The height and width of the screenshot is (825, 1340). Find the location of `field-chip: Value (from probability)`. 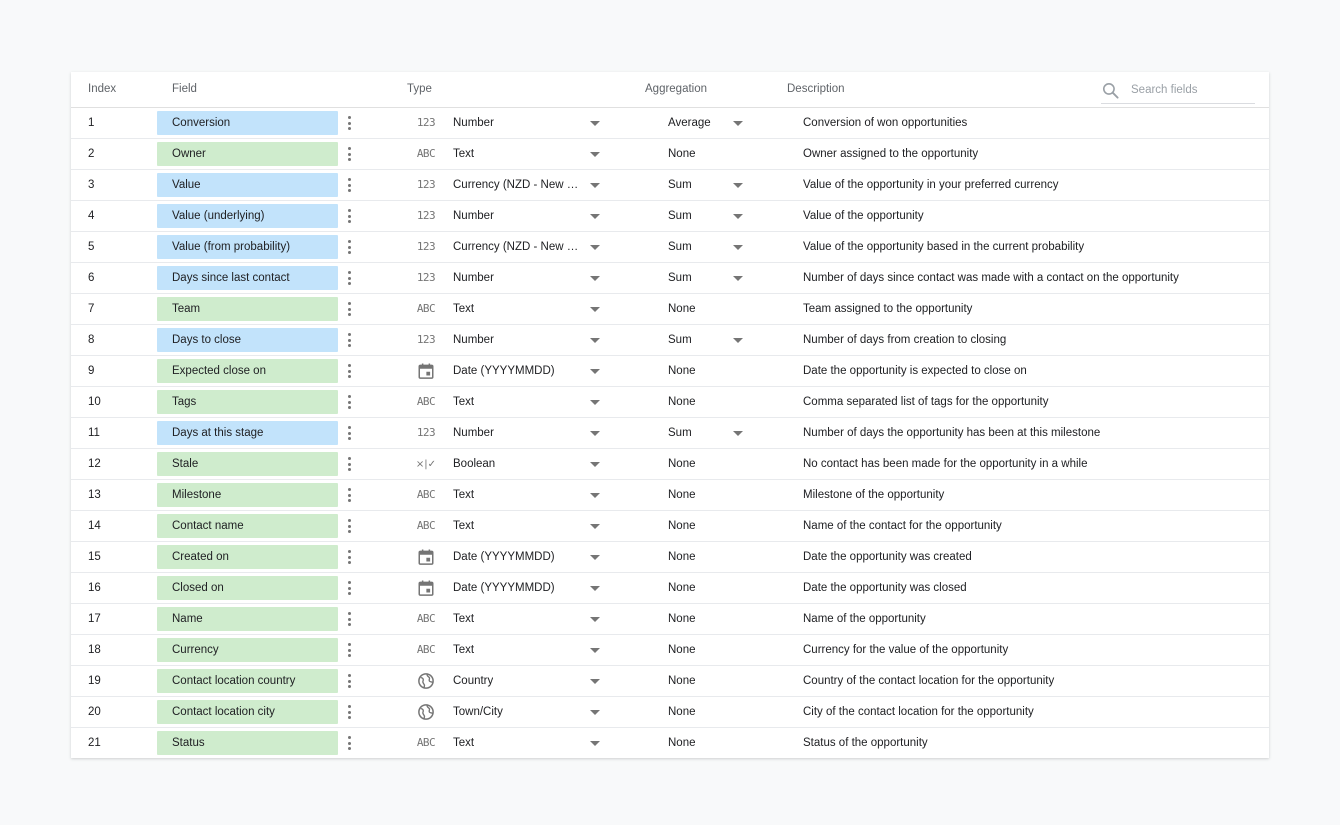

field-chip: Value (from probability) is located at coordinates (247, 247).